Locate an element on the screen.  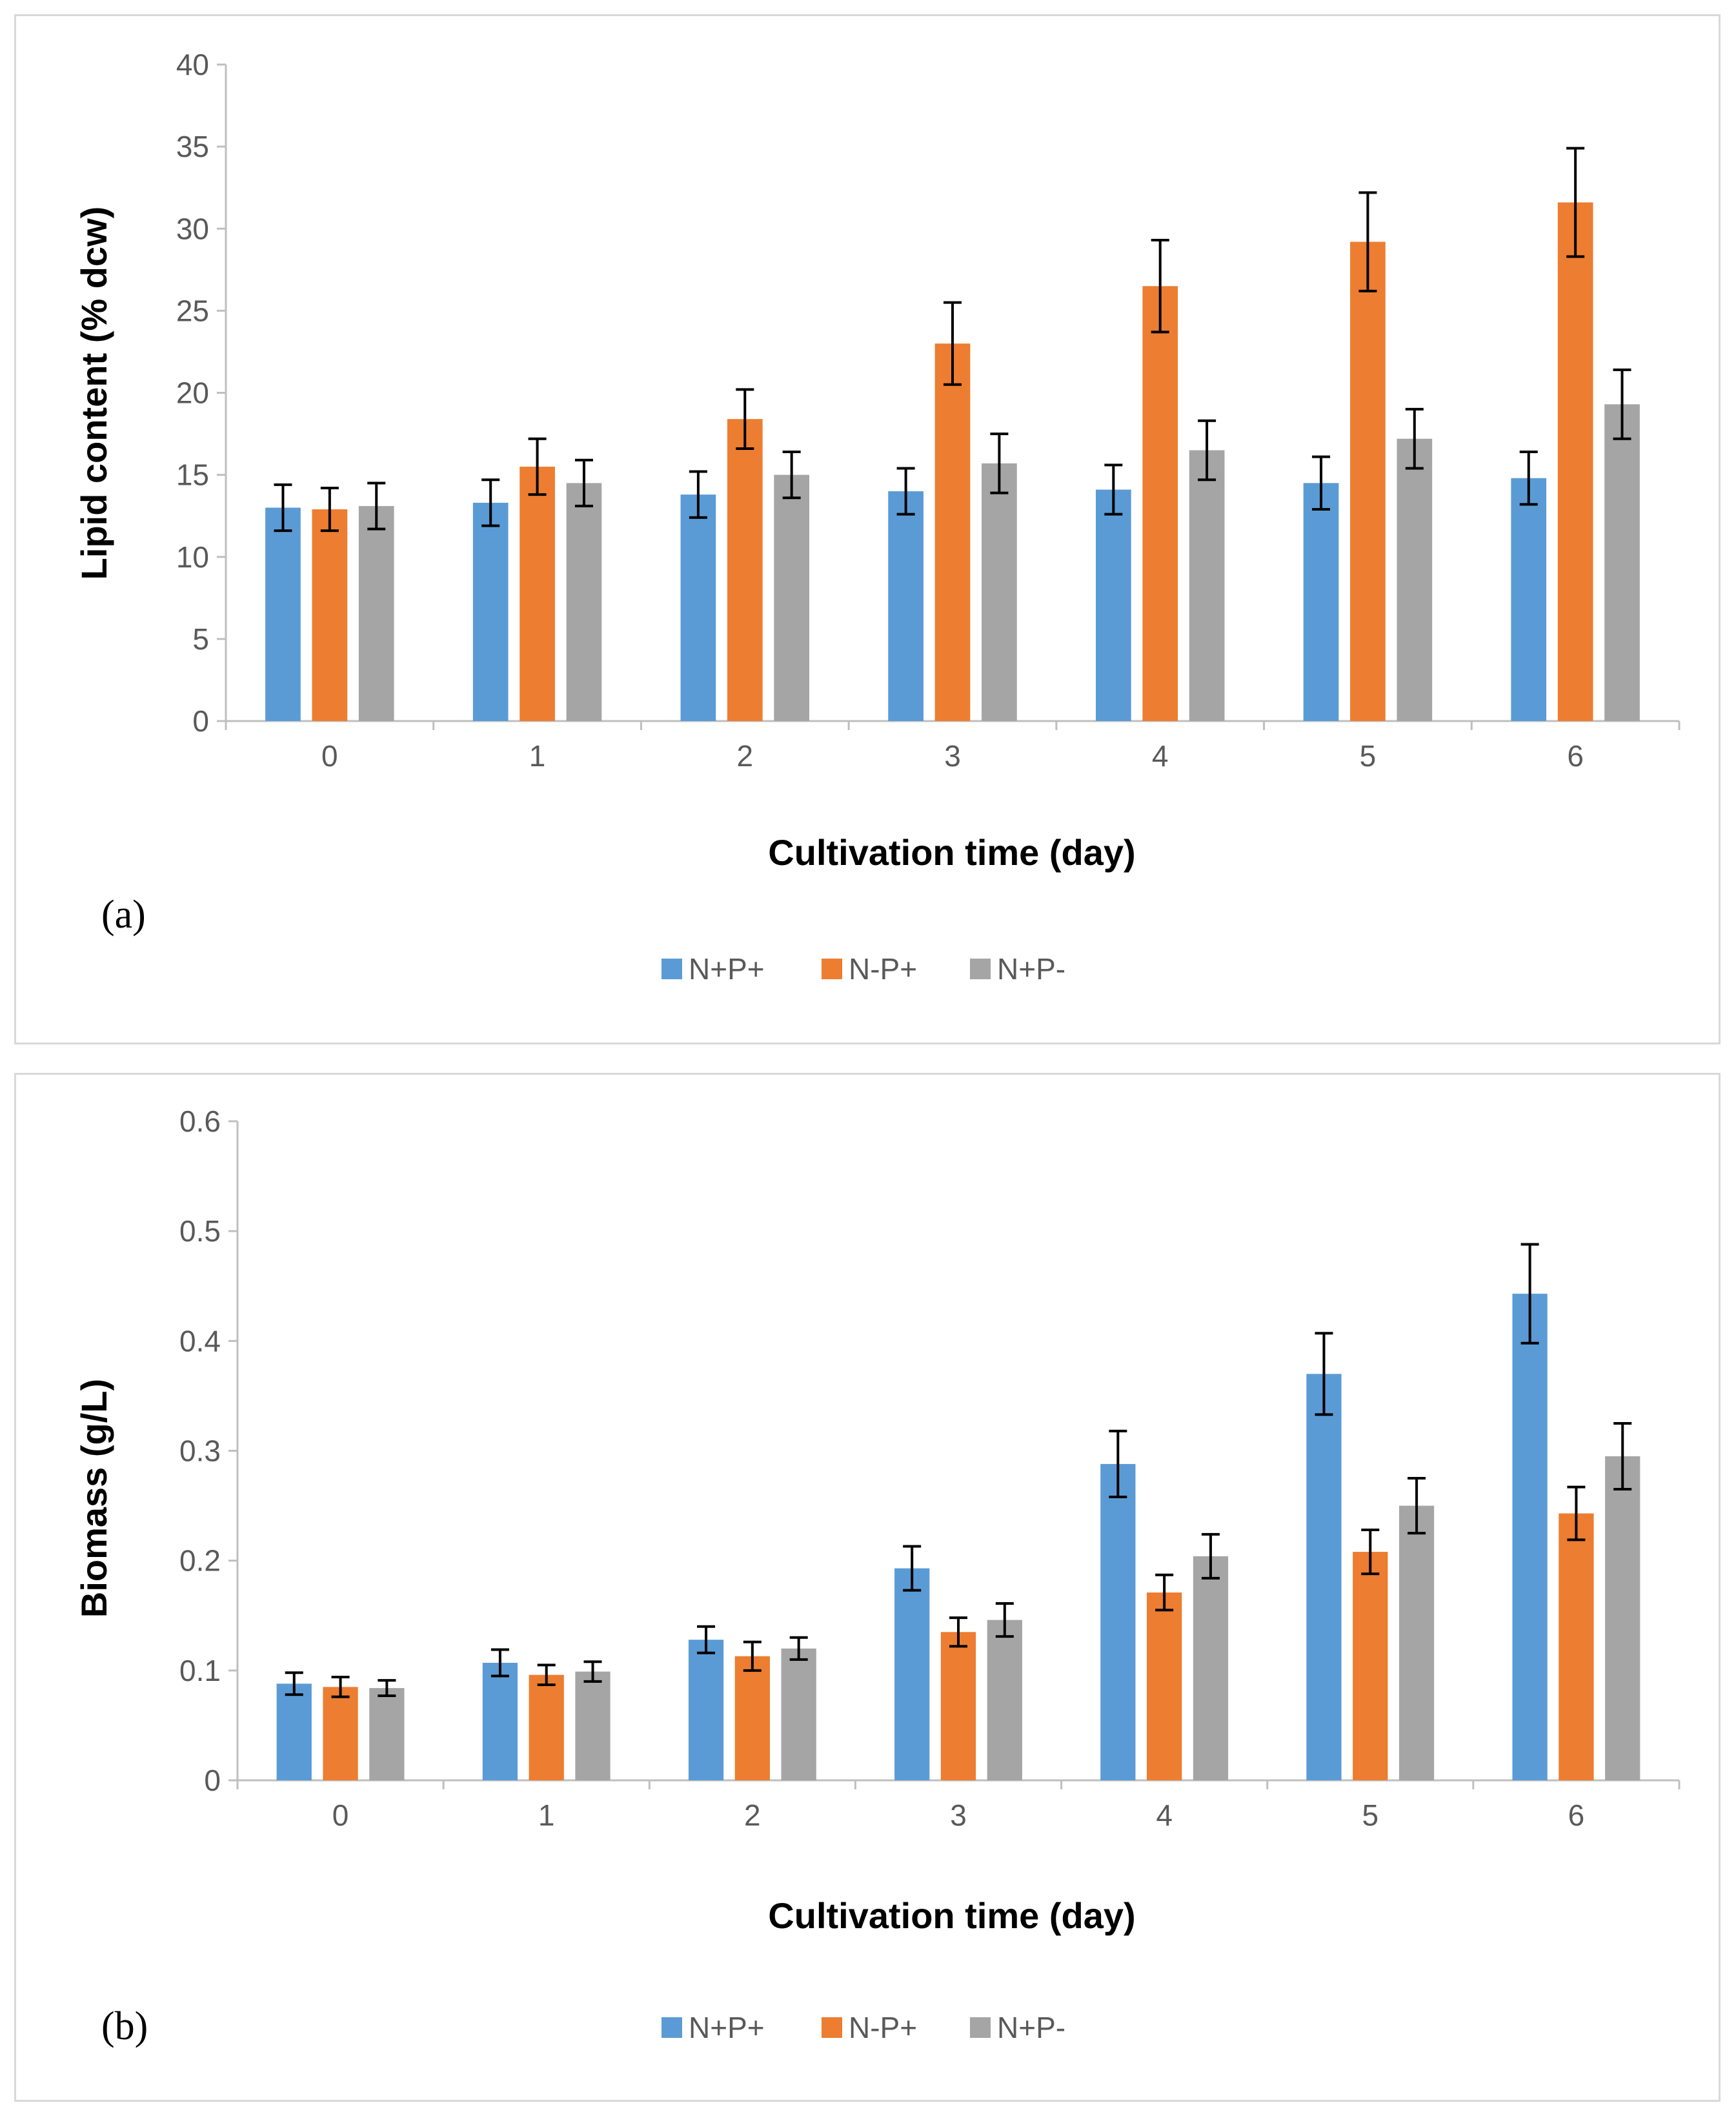
y-tick-label: 0.2 is located at coordinates (200, 1561).